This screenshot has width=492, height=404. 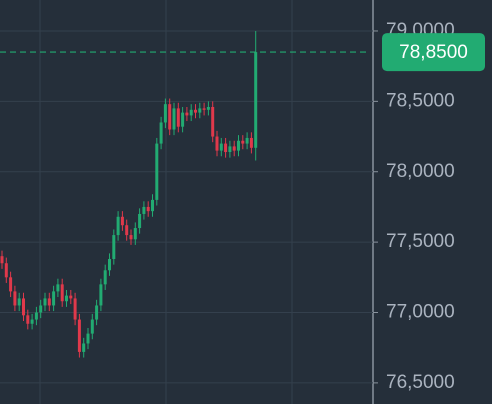 What do you see at coordinates (420, 312) in the screenshot?
I see `y-tick-label: 77,0000` at bounding box center [420, 312].